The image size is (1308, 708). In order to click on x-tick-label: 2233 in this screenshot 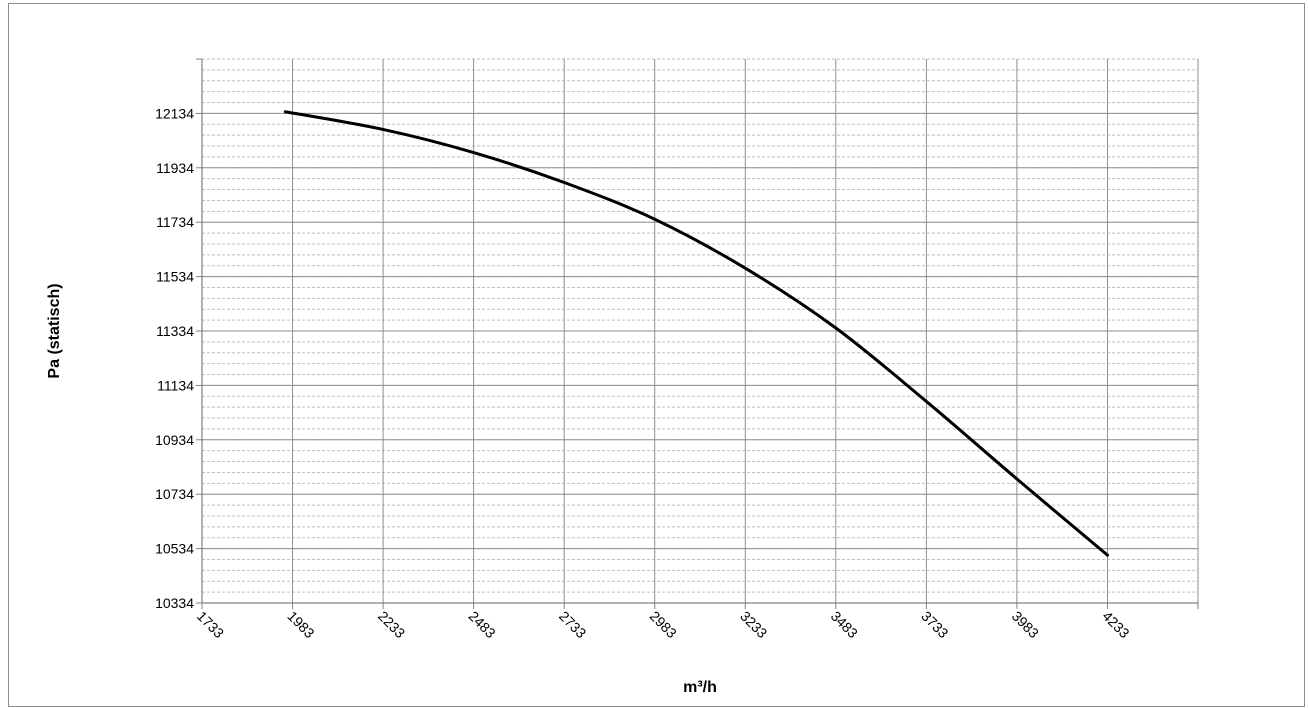, I will do `click(391, 624)`.